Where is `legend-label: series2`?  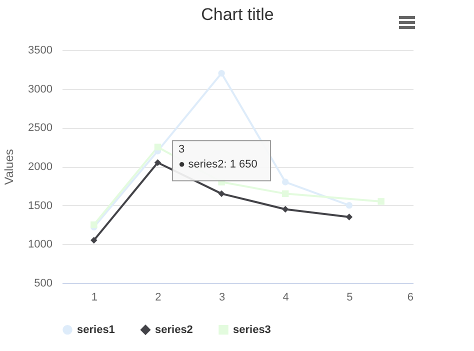 legend-label: series2 is located at coordinates (174, 330).